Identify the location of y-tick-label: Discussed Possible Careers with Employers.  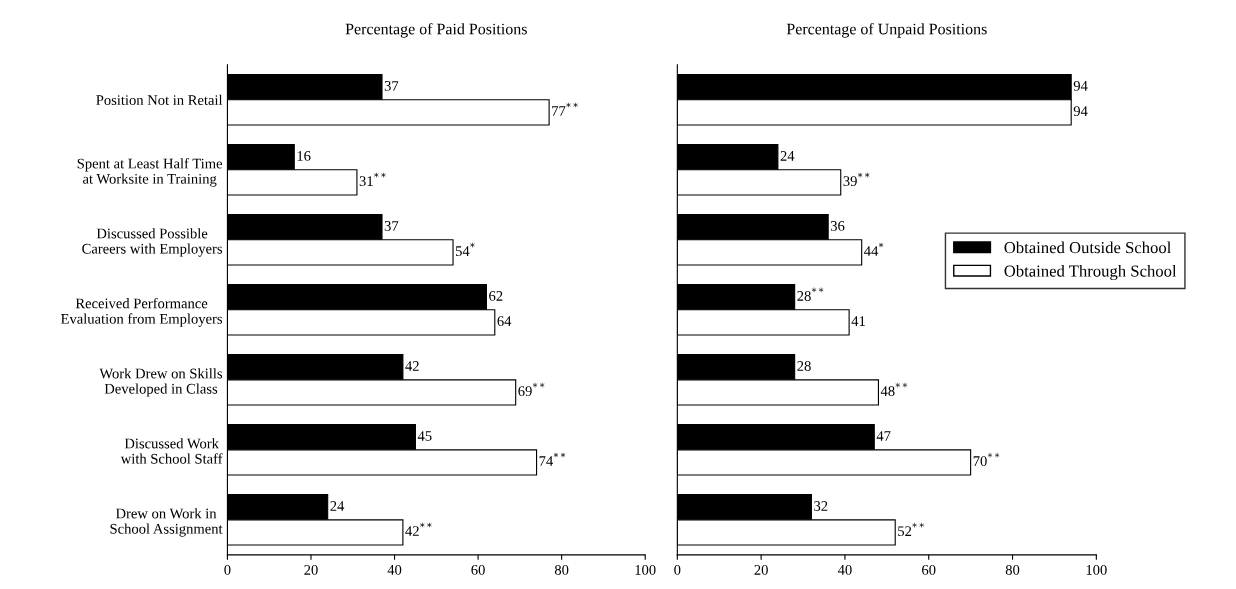
(152, 242).